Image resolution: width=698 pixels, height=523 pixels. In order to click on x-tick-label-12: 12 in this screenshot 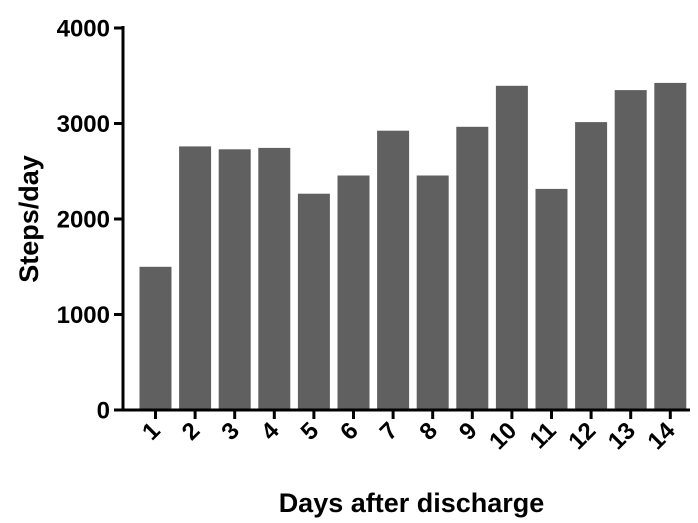, I will do `click(582, 436)`.